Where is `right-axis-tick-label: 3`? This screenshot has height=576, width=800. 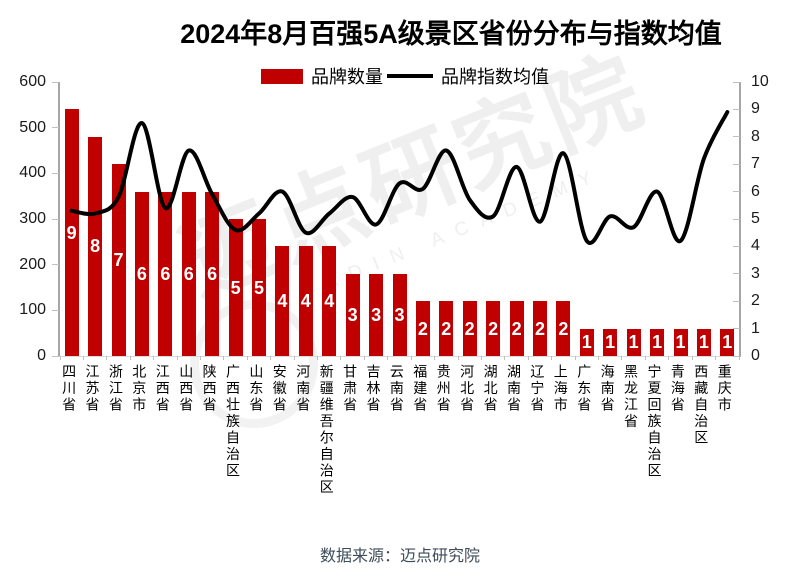 right-axis-tick-label: 3 is located at coordinates (755, 273).